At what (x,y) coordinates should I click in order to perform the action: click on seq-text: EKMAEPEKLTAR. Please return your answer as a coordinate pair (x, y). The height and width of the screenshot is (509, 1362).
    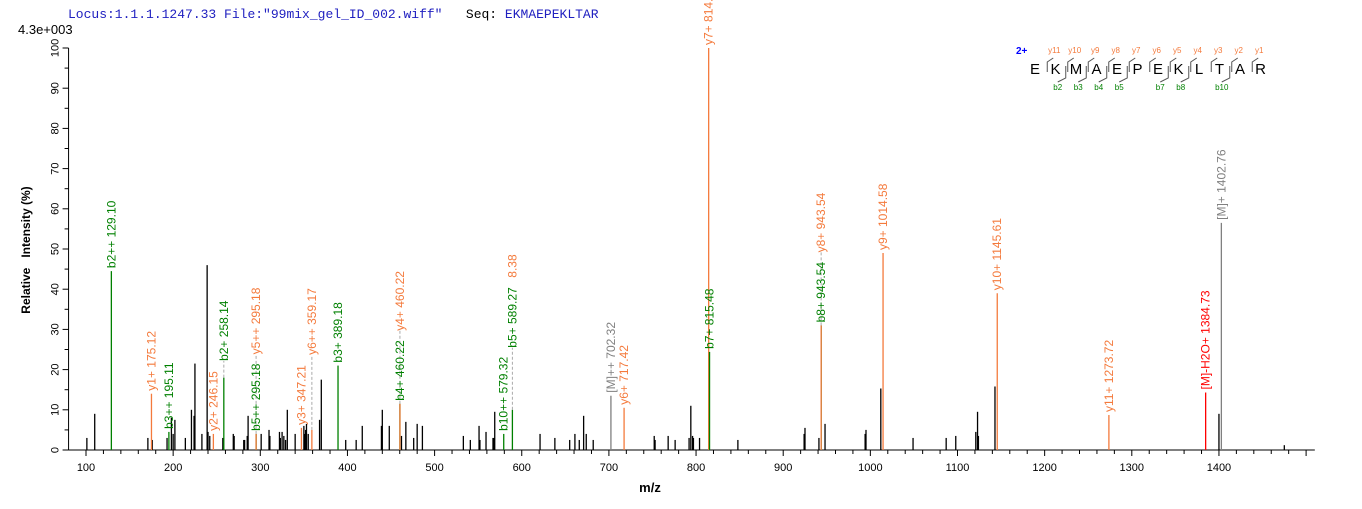
    Looking at the image, I should click on (551, 14).